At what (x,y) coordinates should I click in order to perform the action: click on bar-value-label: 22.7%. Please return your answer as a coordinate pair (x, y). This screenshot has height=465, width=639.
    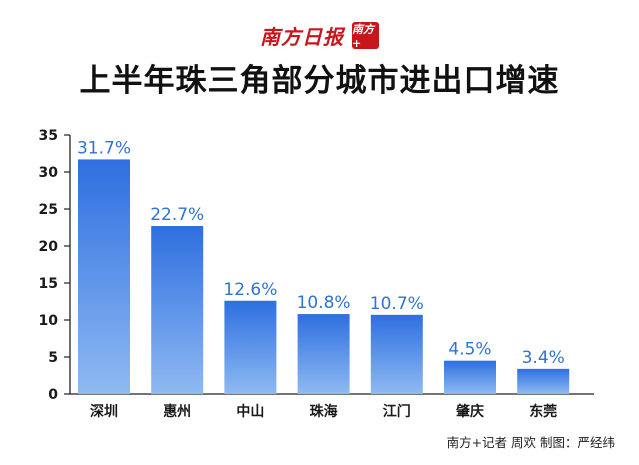
    Looking at the image, I should click on (177, 215).